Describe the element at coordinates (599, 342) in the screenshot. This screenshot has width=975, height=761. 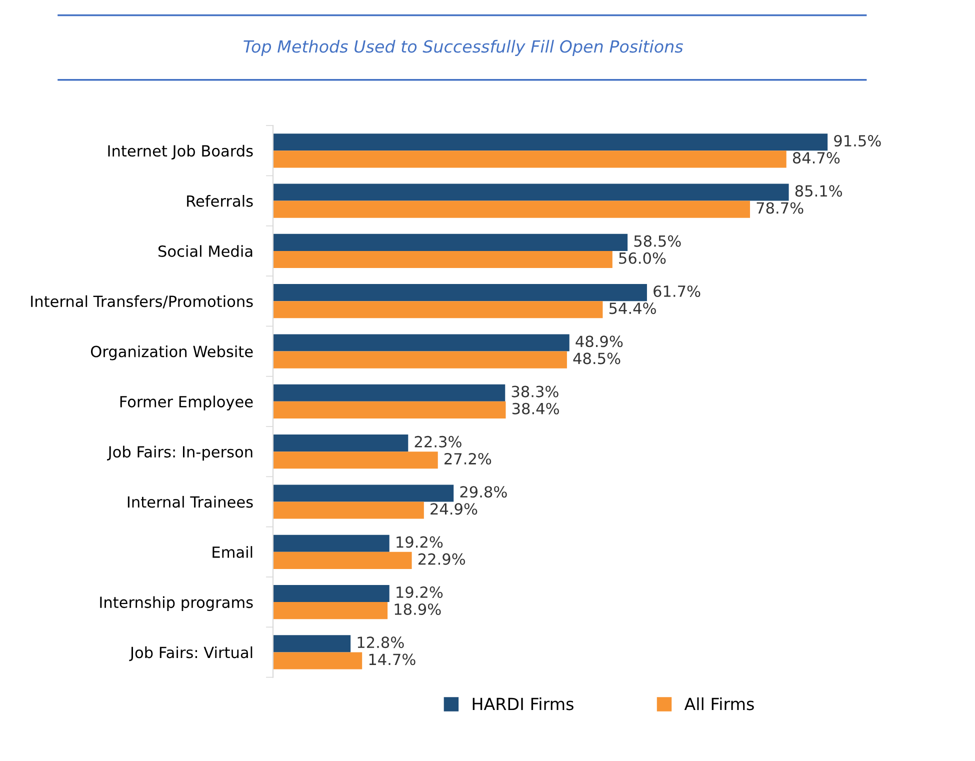
I see `data-label: 48.9%` at that location.